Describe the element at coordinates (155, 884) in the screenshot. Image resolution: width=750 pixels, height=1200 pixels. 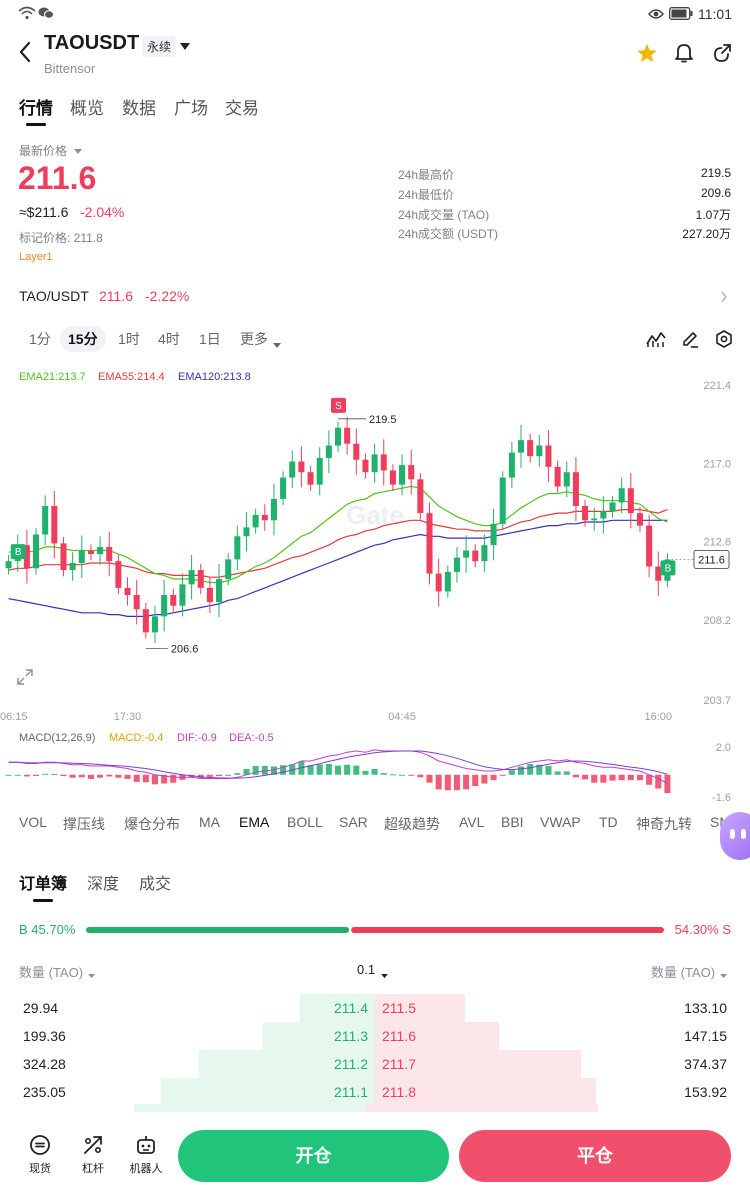
I see `tab-trades: 成交` at that location.